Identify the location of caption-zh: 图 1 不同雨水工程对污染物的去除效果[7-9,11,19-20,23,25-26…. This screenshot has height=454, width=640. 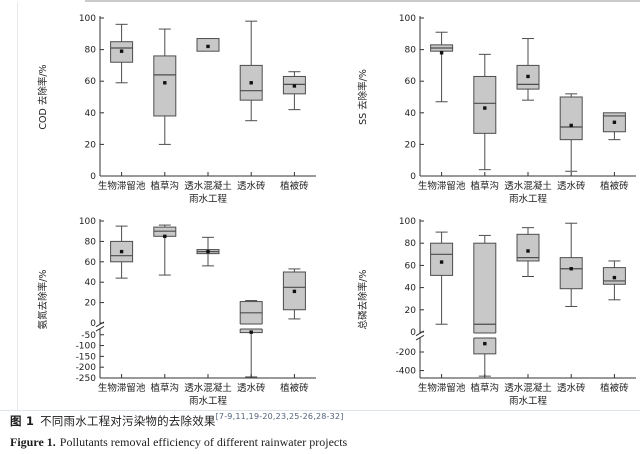
(322, 420).